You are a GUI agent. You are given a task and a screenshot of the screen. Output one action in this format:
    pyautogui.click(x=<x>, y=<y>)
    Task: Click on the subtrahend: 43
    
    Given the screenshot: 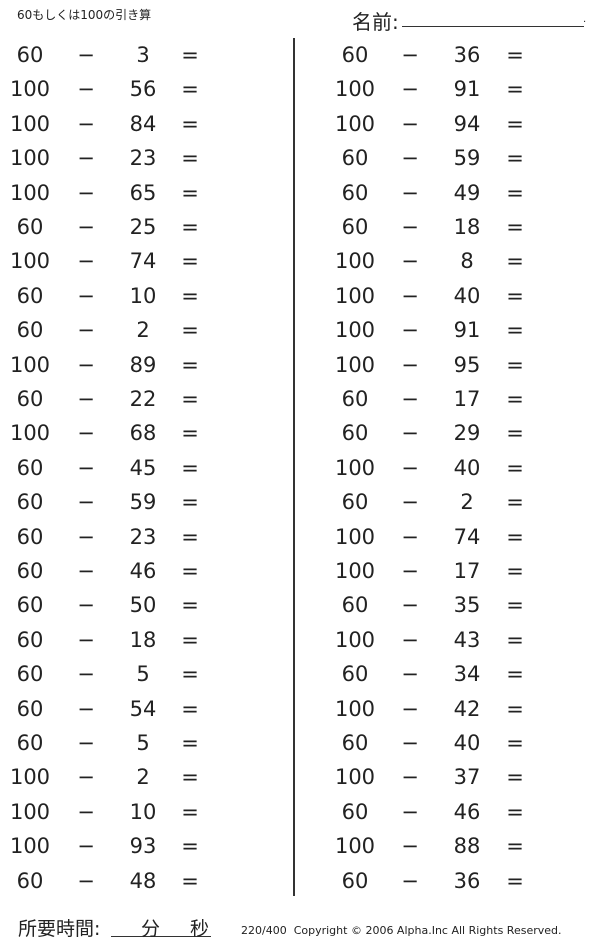 What is the action you would take?
    pyautogui.click(x=467, y=639)
    